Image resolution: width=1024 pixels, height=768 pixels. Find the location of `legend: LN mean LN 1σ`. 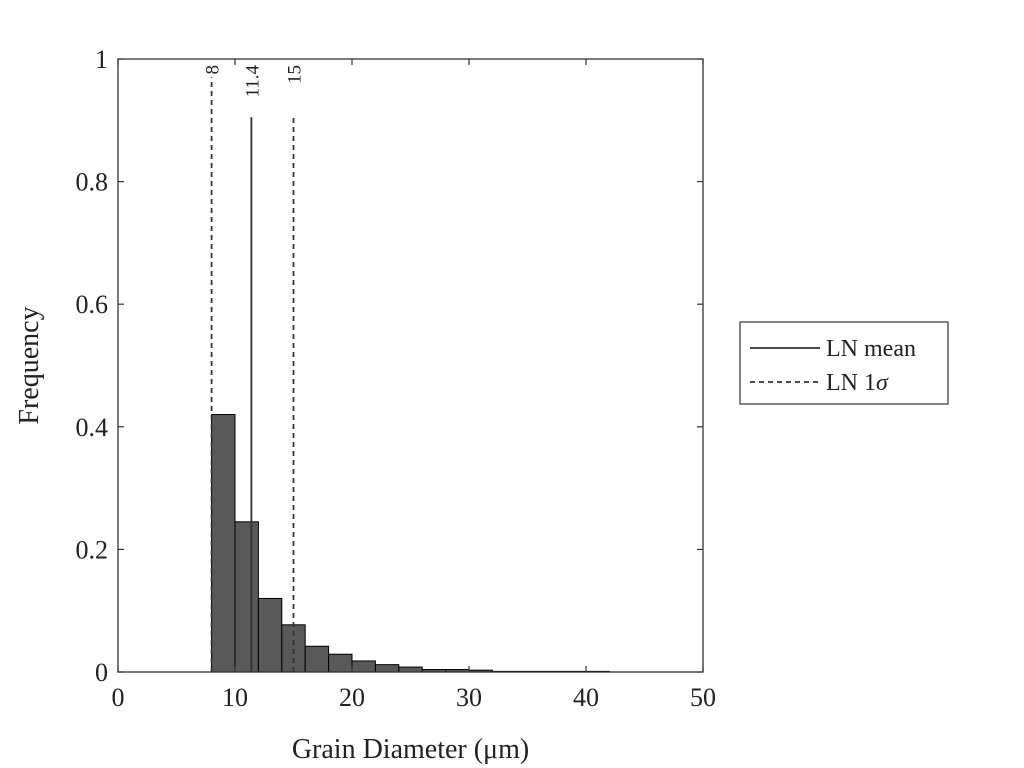

legend: LN mean LN 1σ is located at coordinates (844, 363).